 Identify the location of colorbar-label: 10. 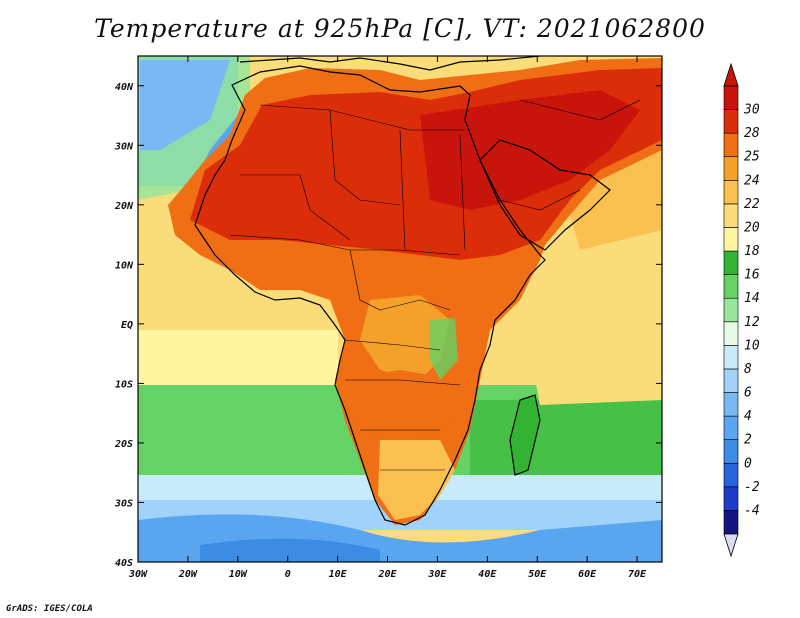
(752, 345).